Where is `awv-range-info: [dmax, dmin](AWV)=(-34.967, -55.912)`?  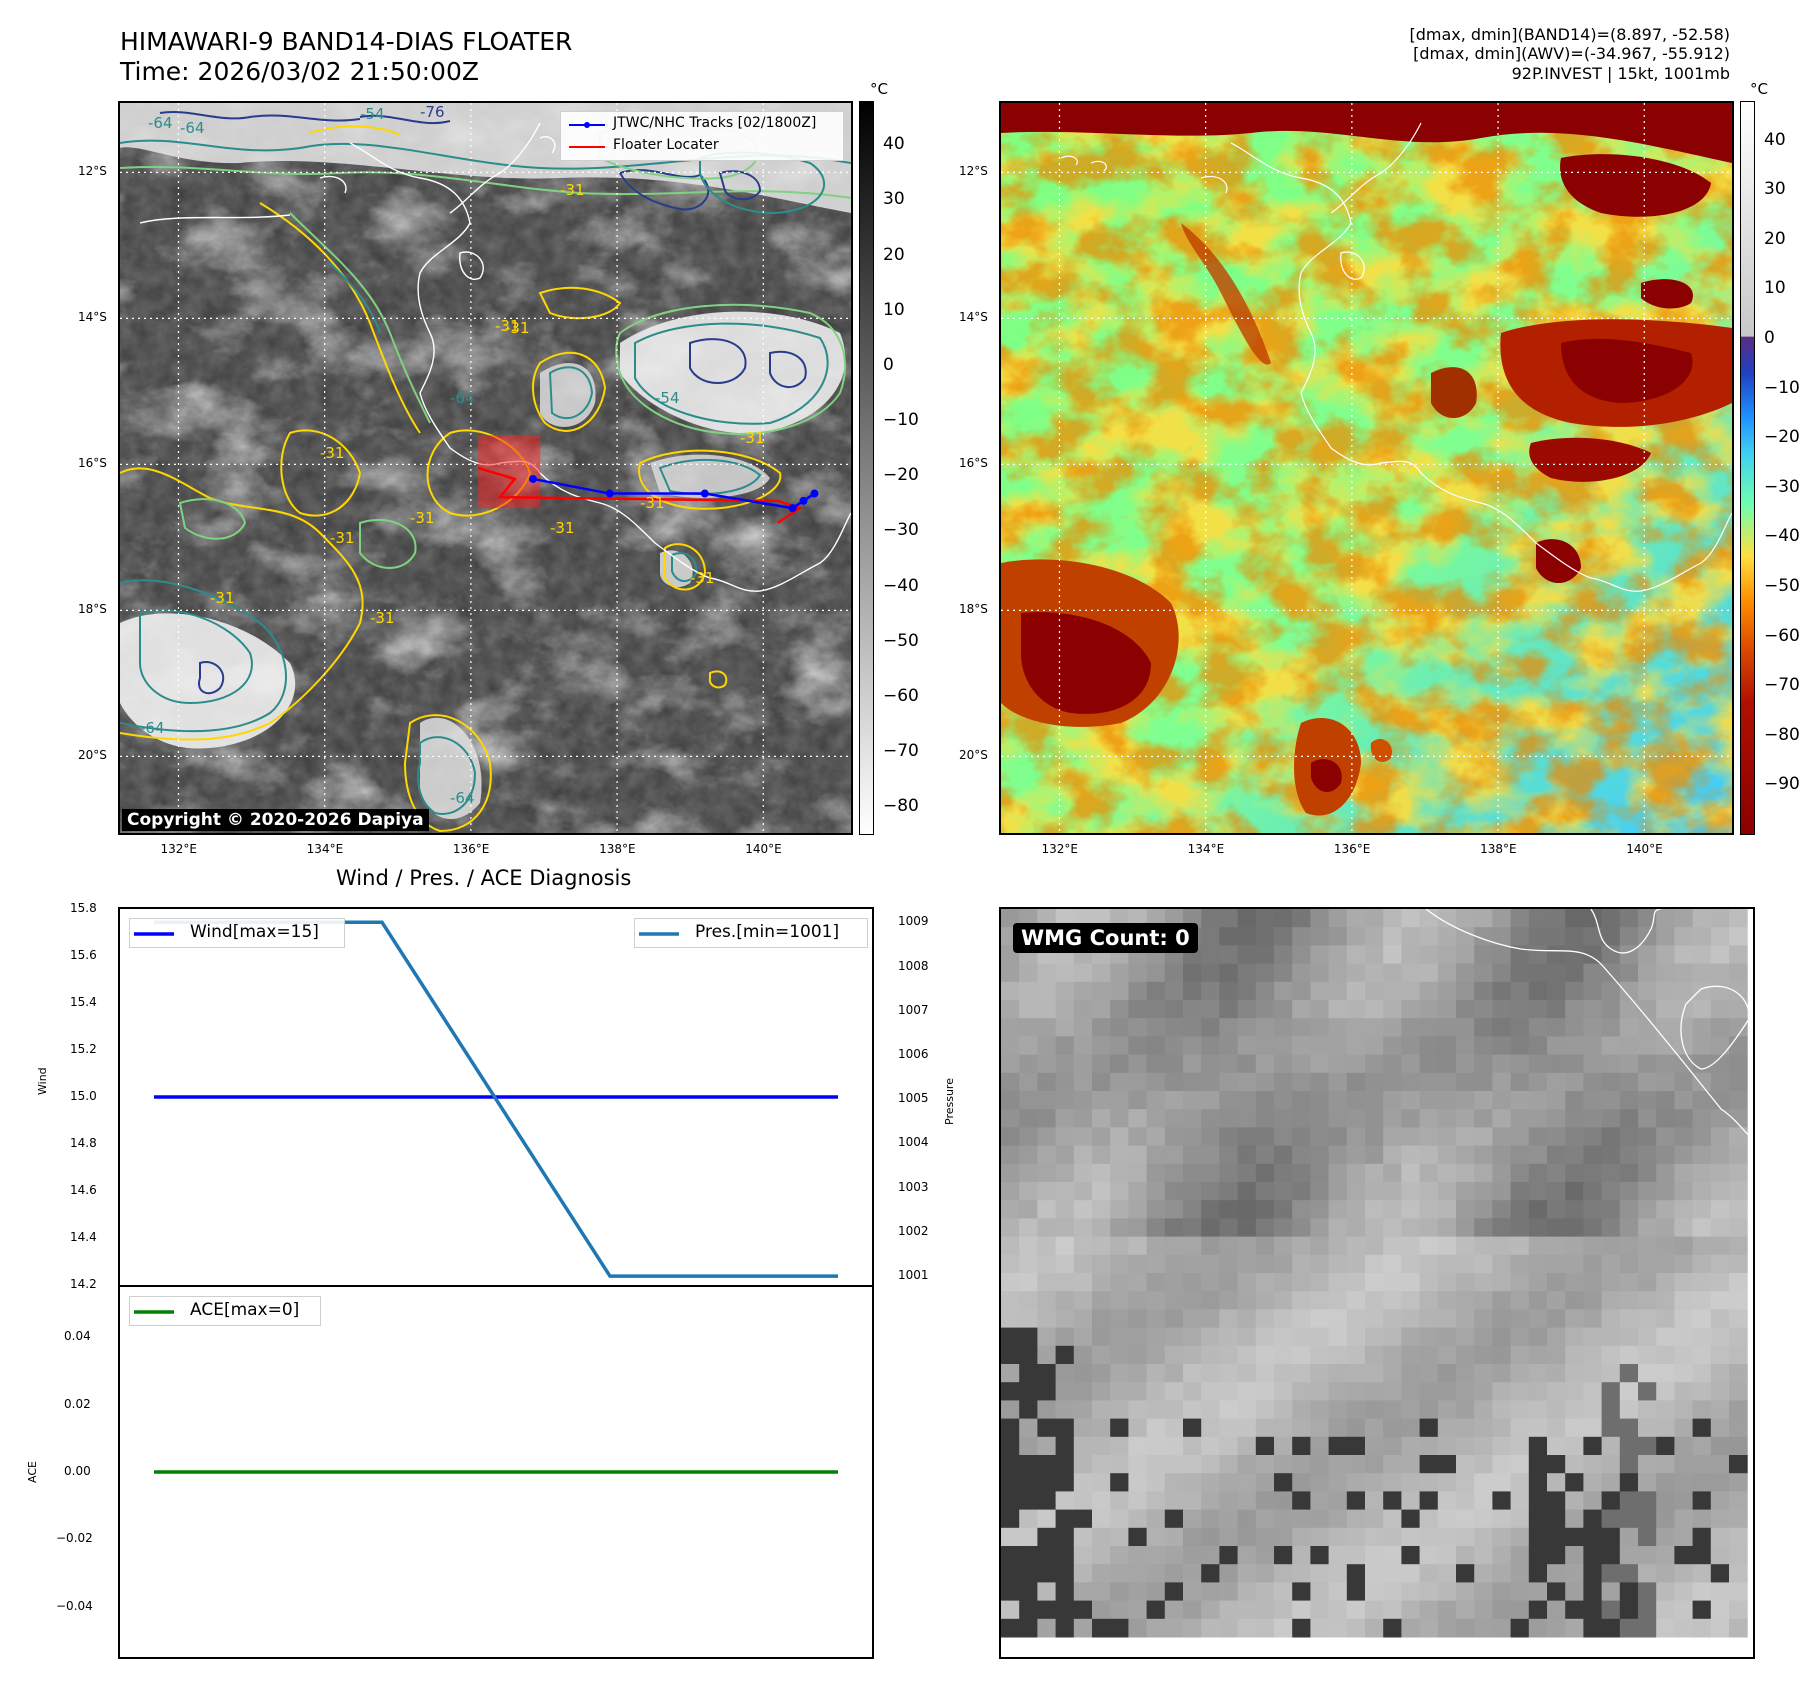 awv-range-info: [dmax, dmin](AWV)=(-34.967, -55.912) is located at coordinates (1571, 53).